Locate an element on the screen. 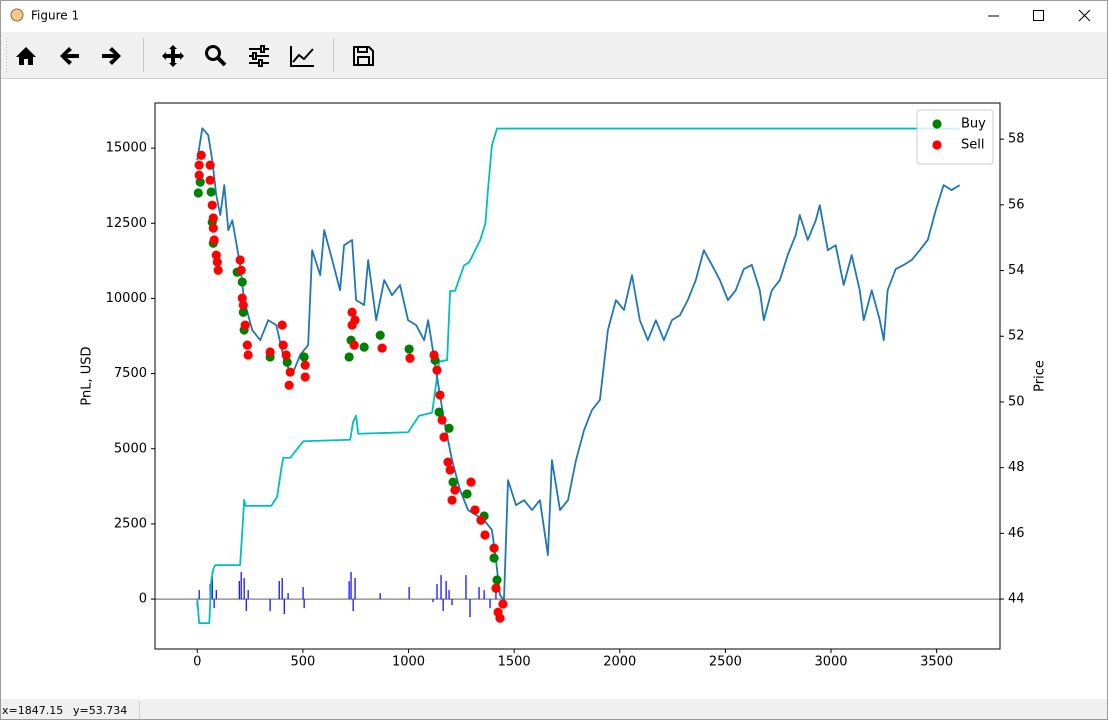  x-tick-label: 500 is located at coordinates (302, 662).